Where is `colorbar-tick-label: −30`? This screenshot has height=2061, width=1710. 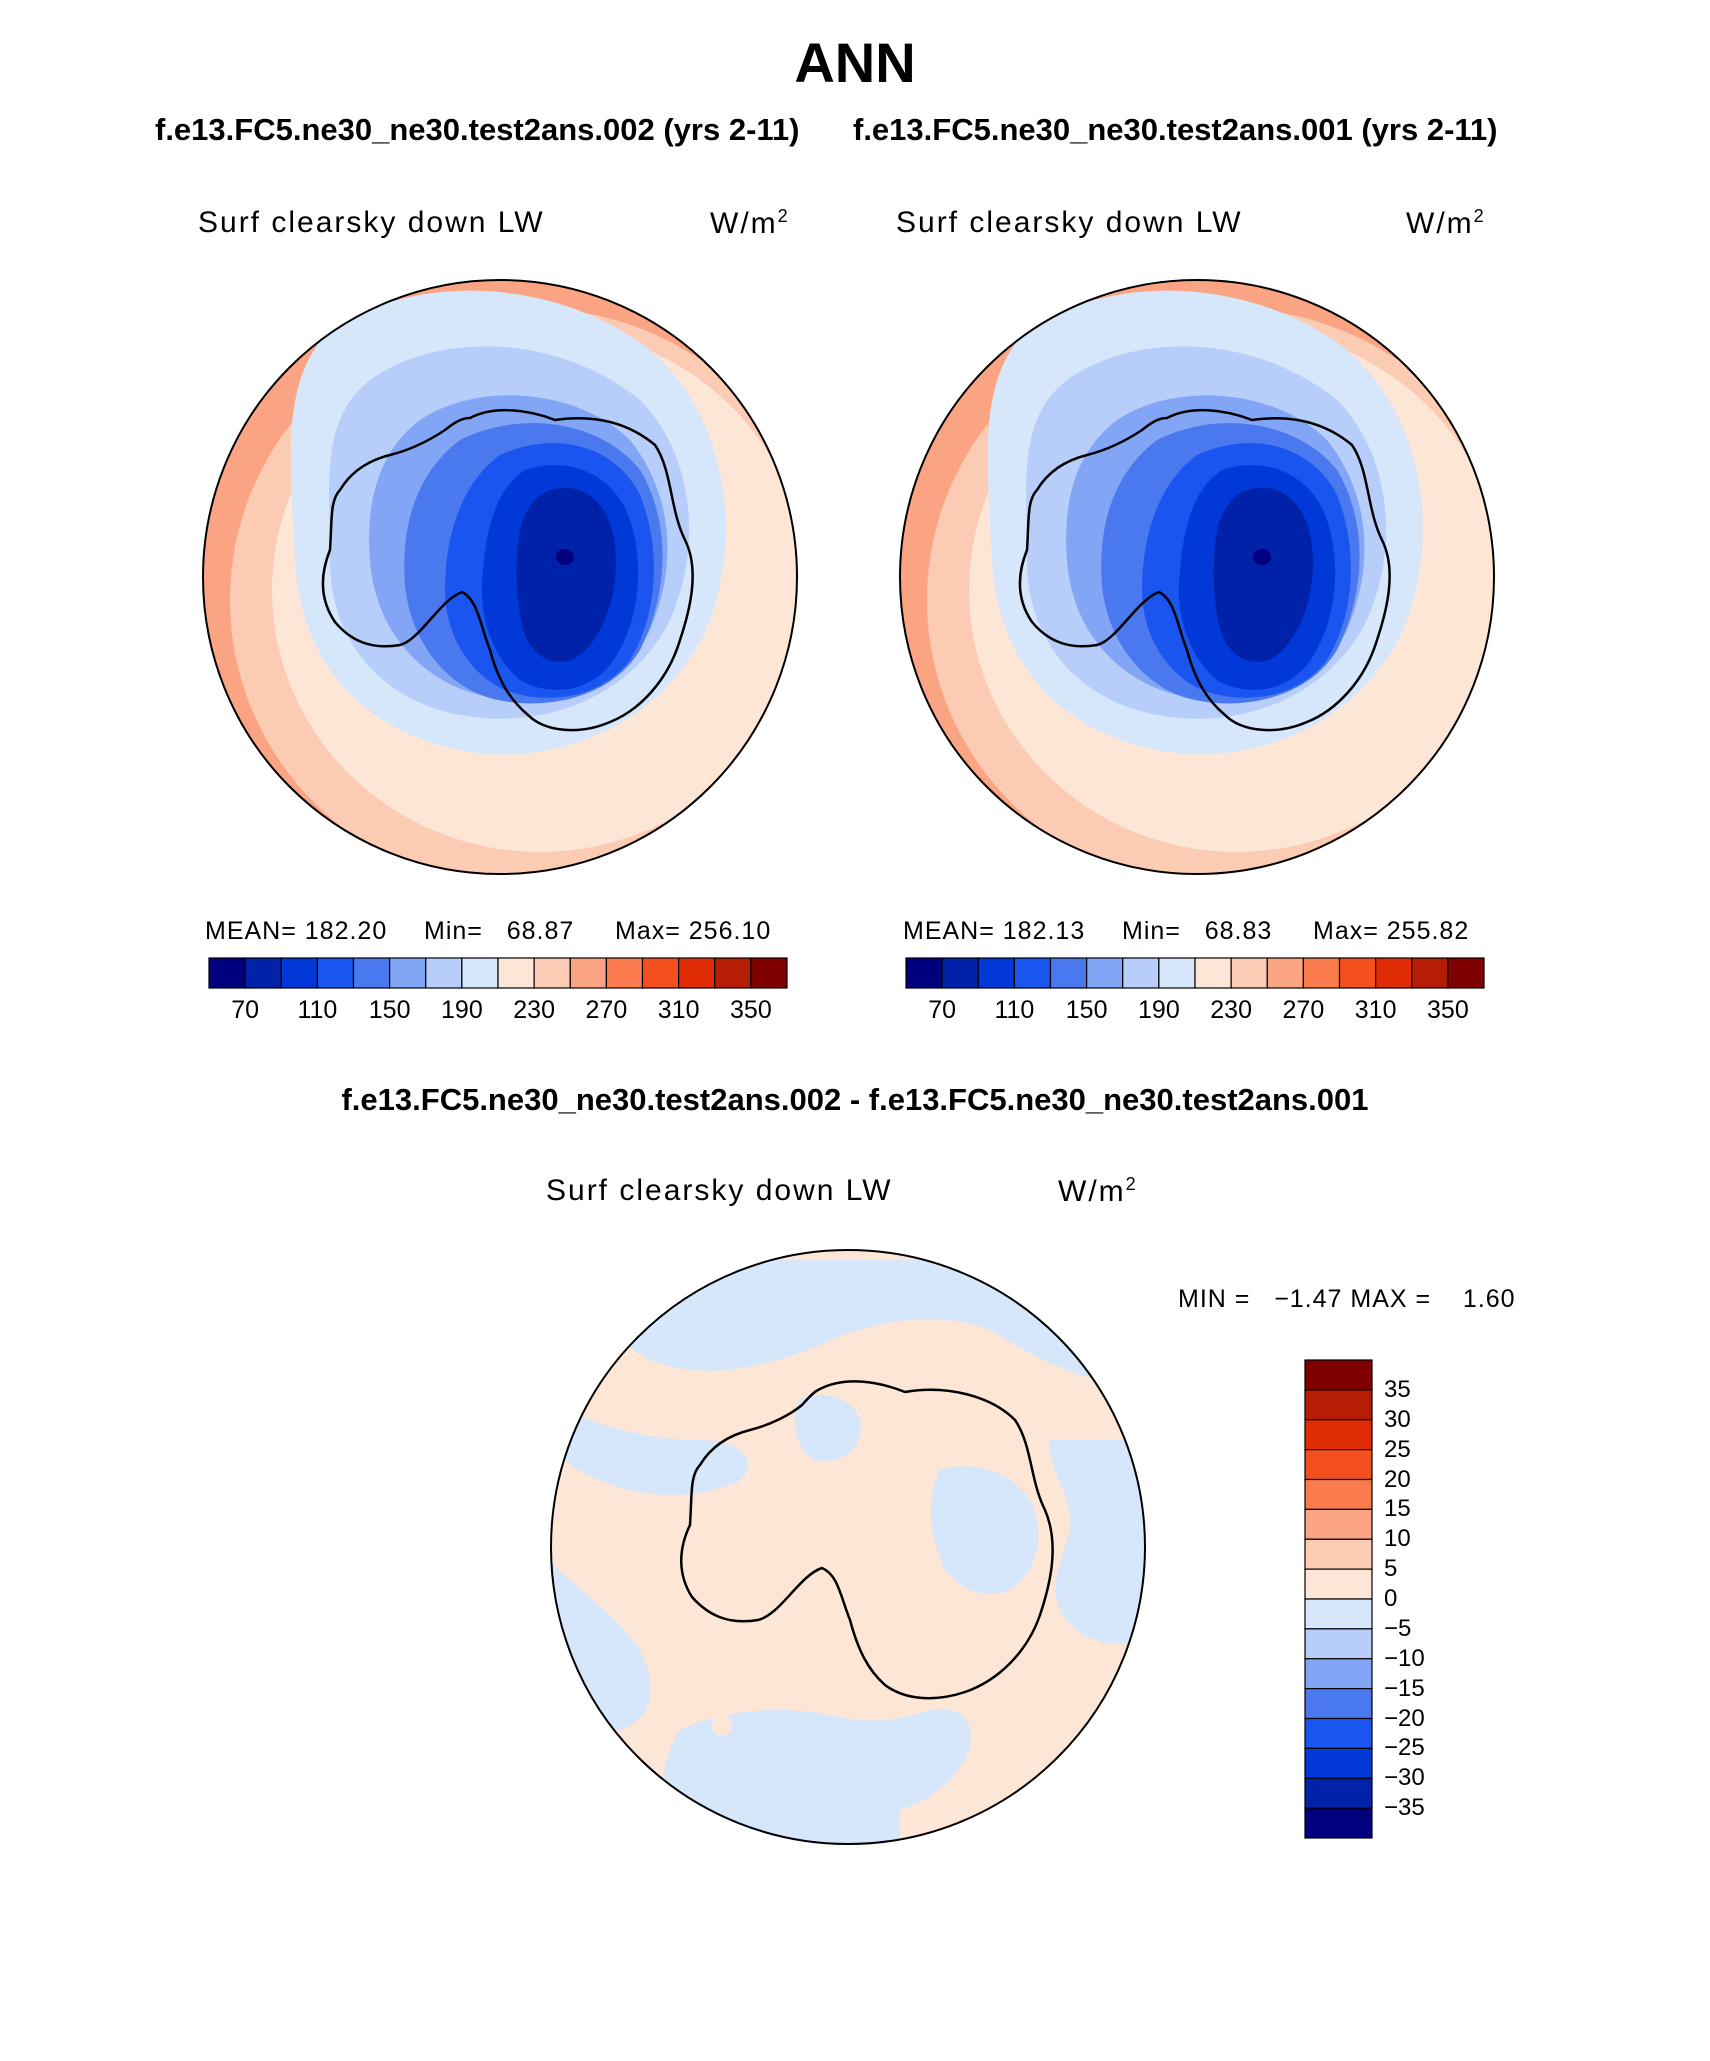
colorbar-tick-label: −30 is located at coordinates (1404, 1778).